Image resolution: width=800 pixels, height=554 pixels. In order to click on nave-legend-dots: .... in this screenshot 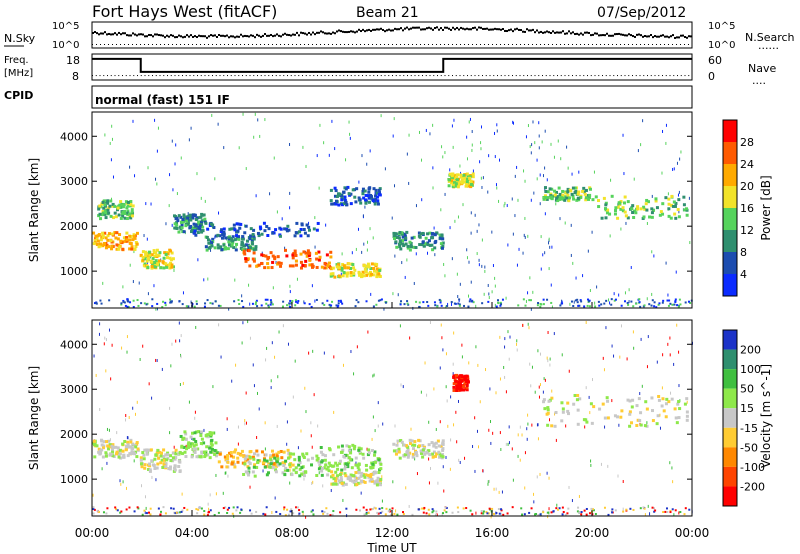, I will do `click(759, 80)`.